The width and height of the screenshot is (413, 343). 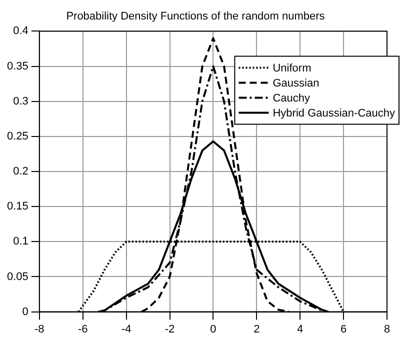 I want to click on x-tick-label: -4, so click(x=126, y=329).